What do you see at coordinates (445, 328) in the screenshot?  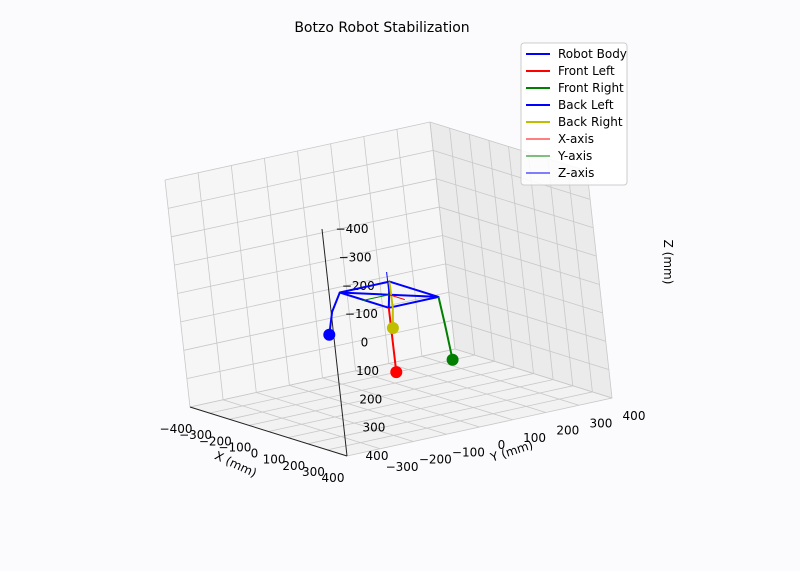 I see `leg-front-right` at bounding box center [445, 328].